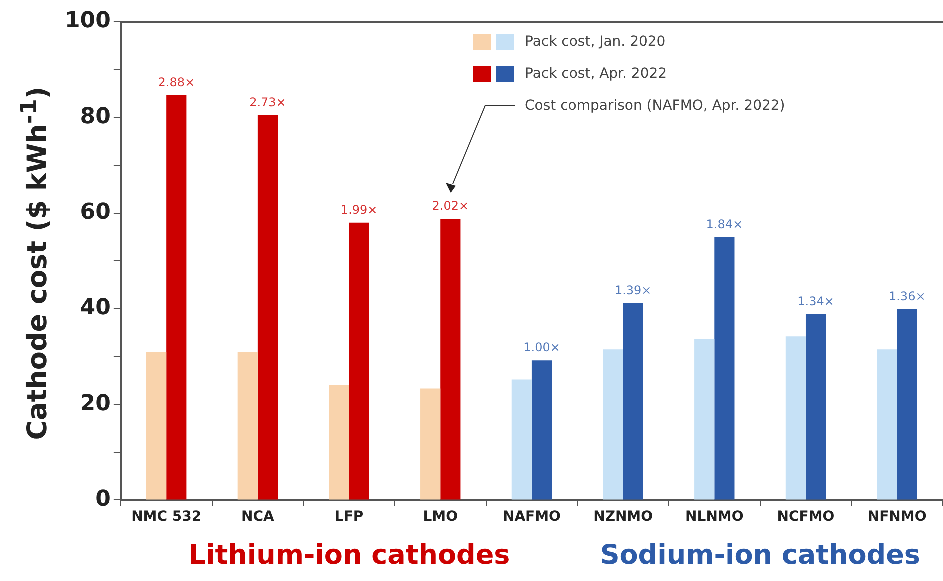 The height and width of the screenshot is (581, 943). What do you see at coordinates (359, 209) in the screenshot?
I see `annotation: 1.99×` at bounding box center [359, 209].